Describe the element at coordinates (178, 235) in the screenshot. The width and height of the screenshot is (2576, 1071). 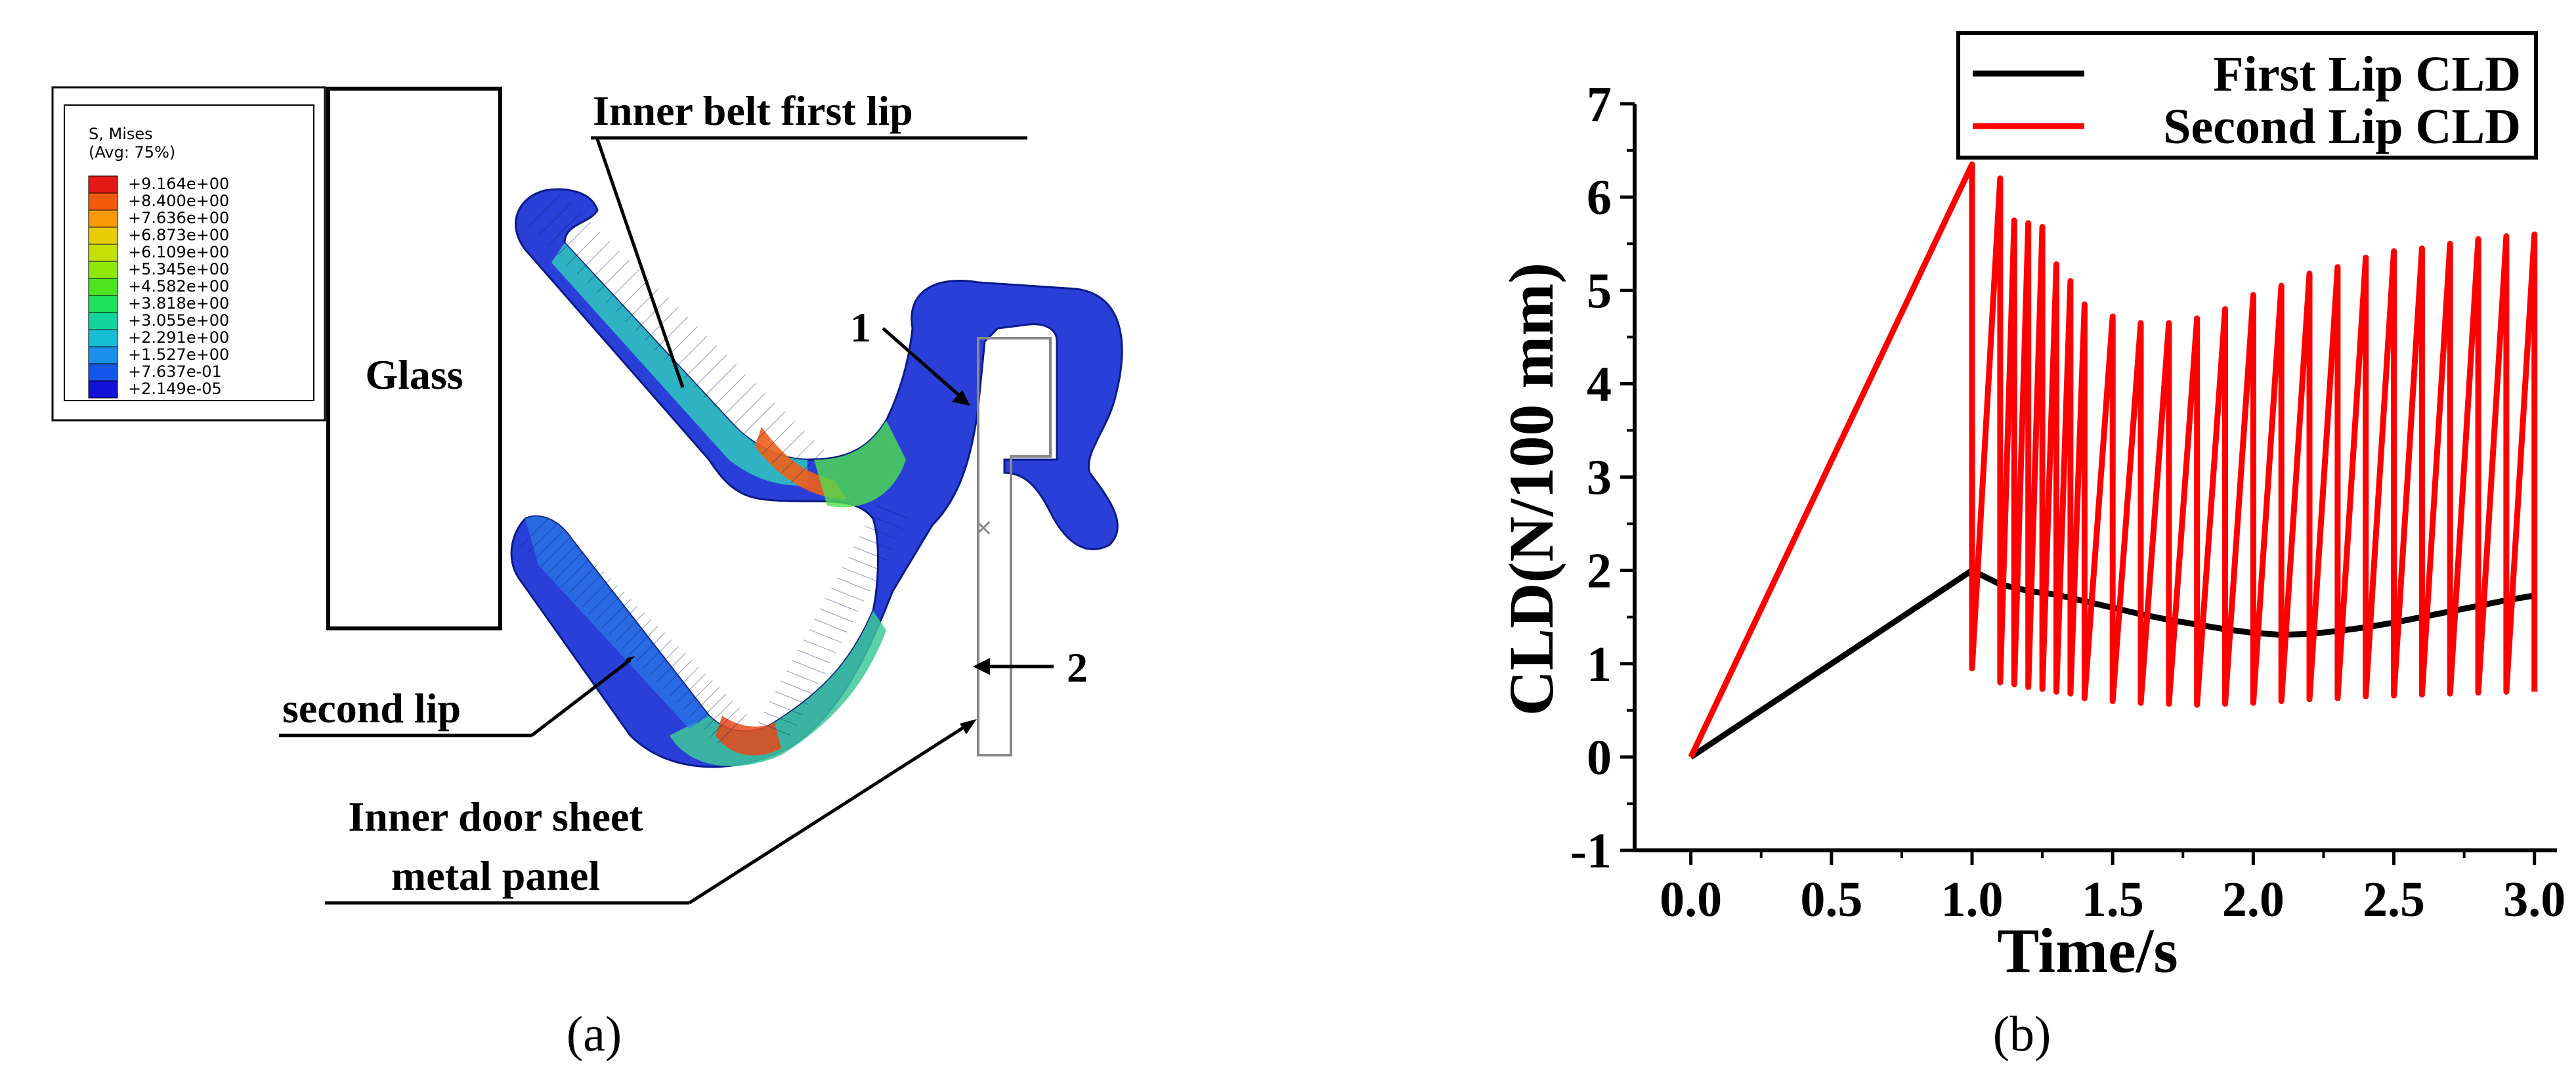
I see `contour-legend-value: +6.873e+00` at that location.